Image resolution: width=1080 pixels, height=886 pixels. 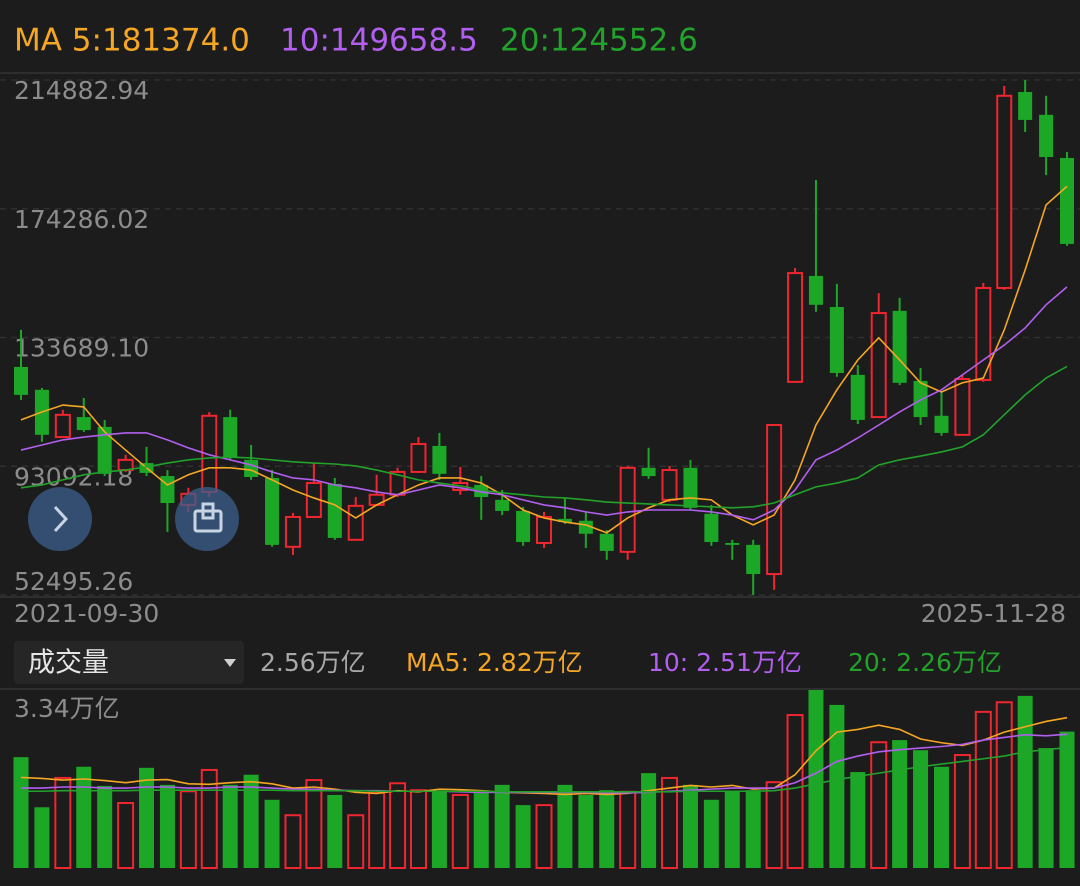 What do you see at coordinates (993, 613) in the screenshot?
I see `x-tick-label: 2025-11-28` at bounding box center [993, 613].